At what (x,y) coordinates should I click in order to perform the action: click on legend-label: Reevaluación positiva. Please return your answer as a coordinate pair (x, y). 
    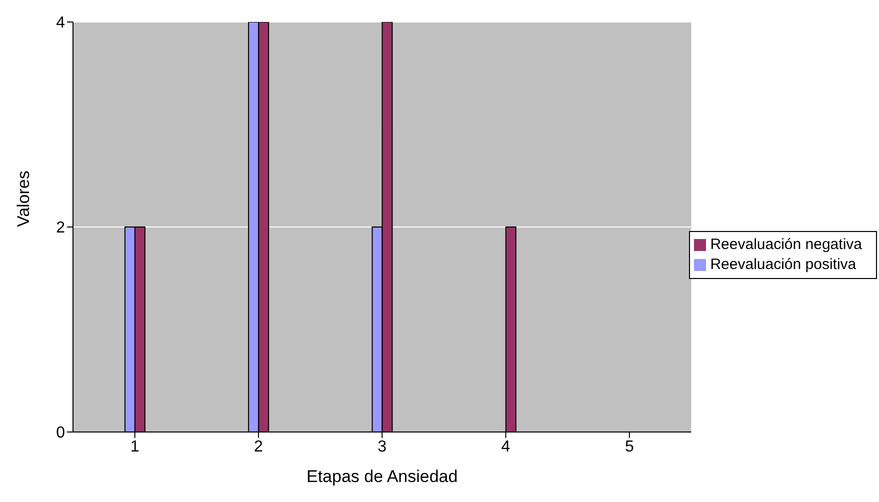
    Looking at the image, I should click on (783, 264).